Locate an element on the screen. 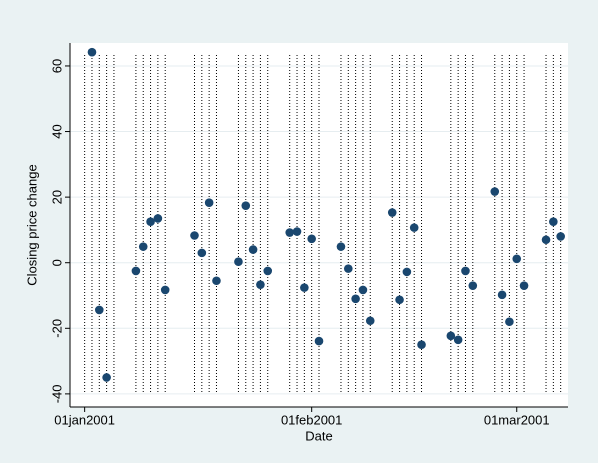 The image size is (598, 463). x-axis-title: Date is located at coordinates (318, 435).